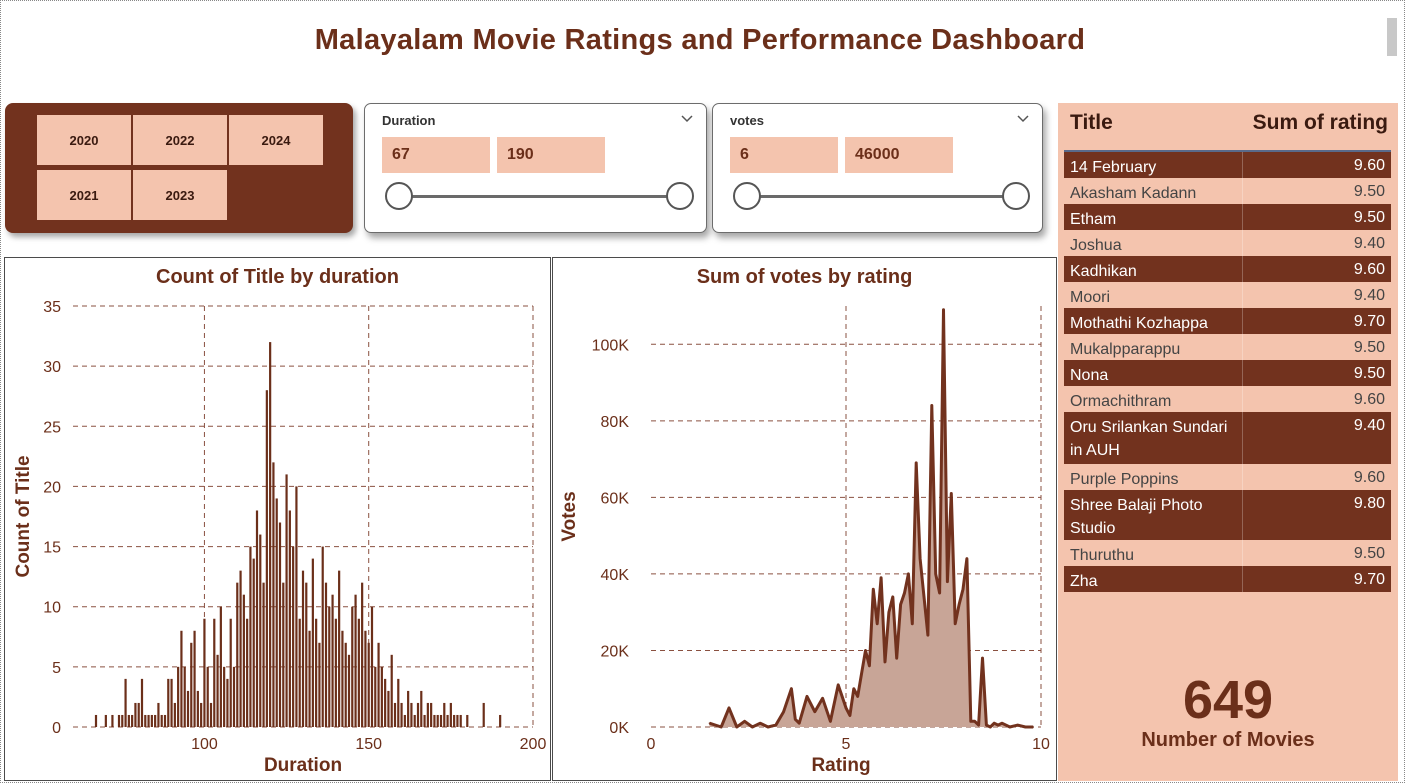  What do you see at coordinates (1089, 375) in the screenshot?
I see `row-title: Nona` at bounding box center [1089, 375].